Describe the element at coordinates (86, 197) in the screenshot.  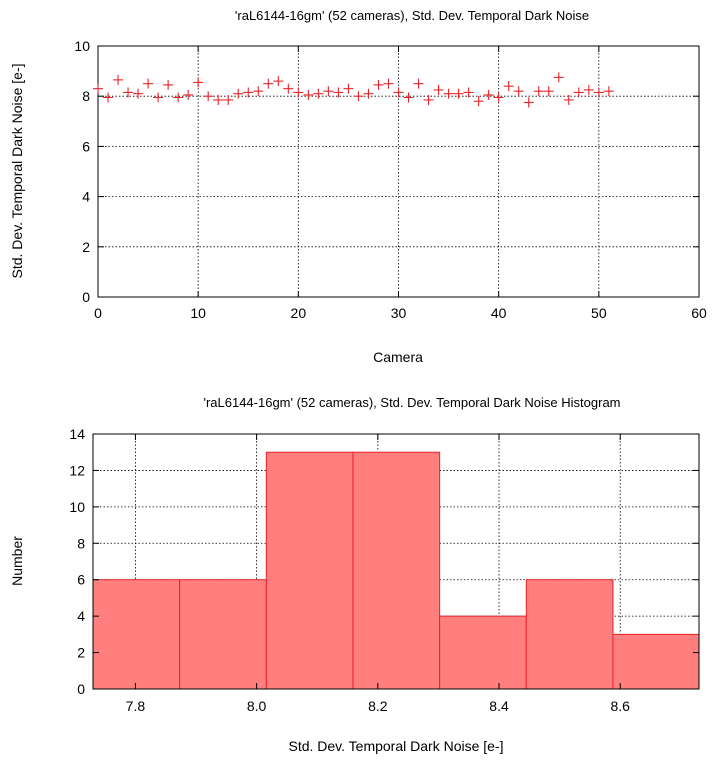
I see `scatter-y-tick-label: 4` at that location.